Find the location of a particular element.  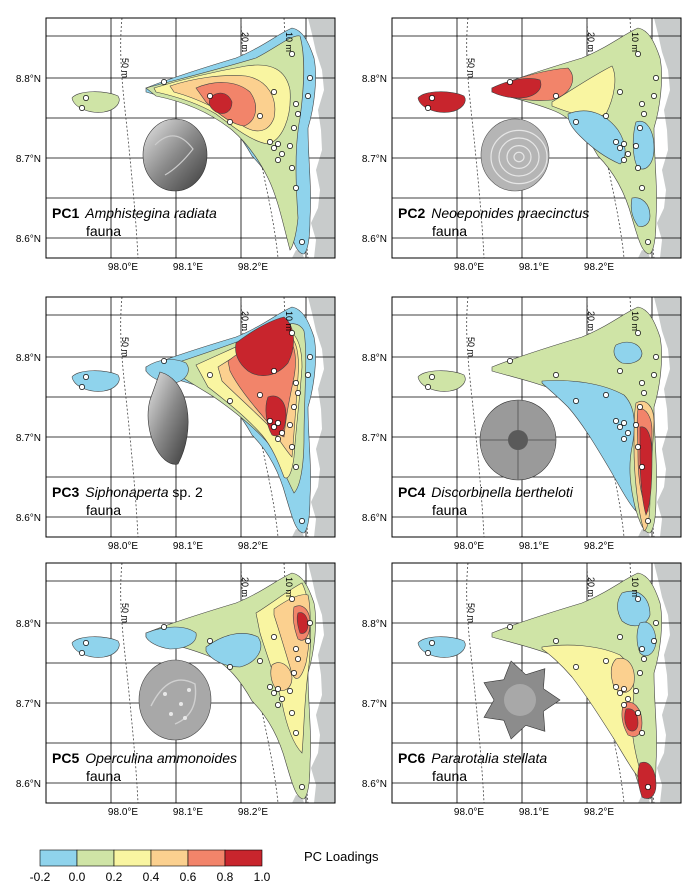

legend-colorbar is located at coordinates (151, 858).